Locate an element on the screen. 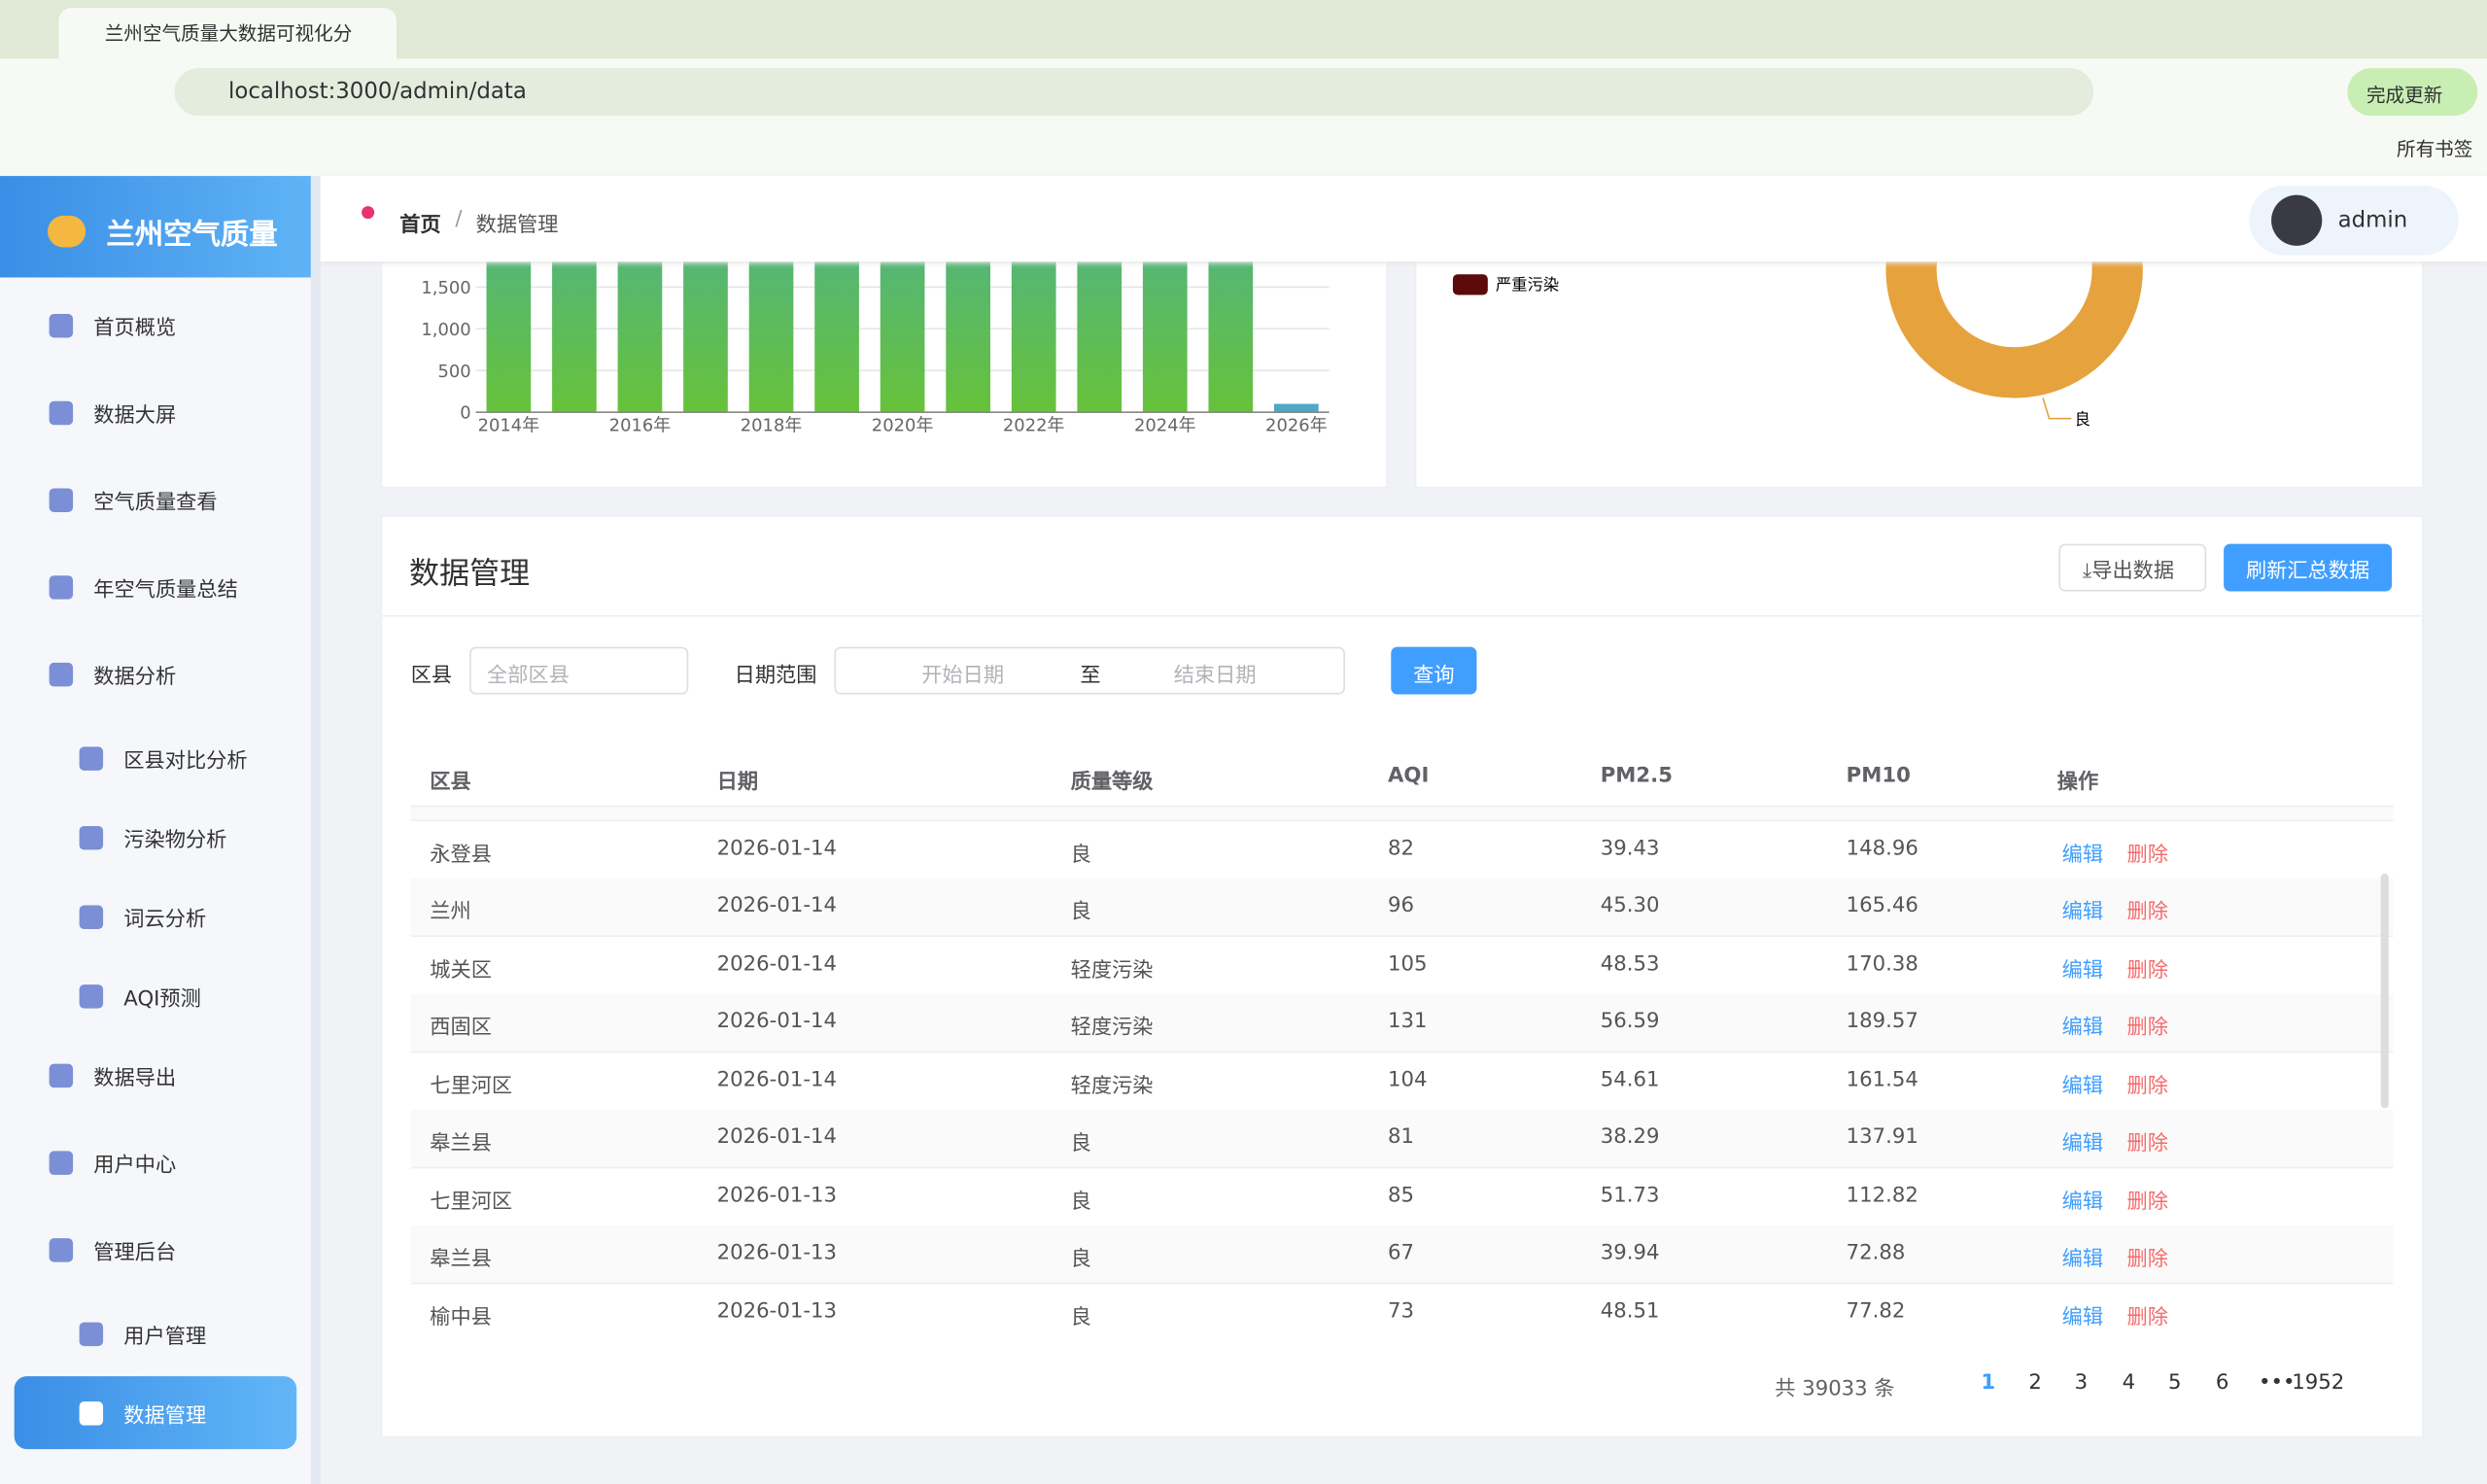  cell: 39.43 is located at coordinates (1630, 848).